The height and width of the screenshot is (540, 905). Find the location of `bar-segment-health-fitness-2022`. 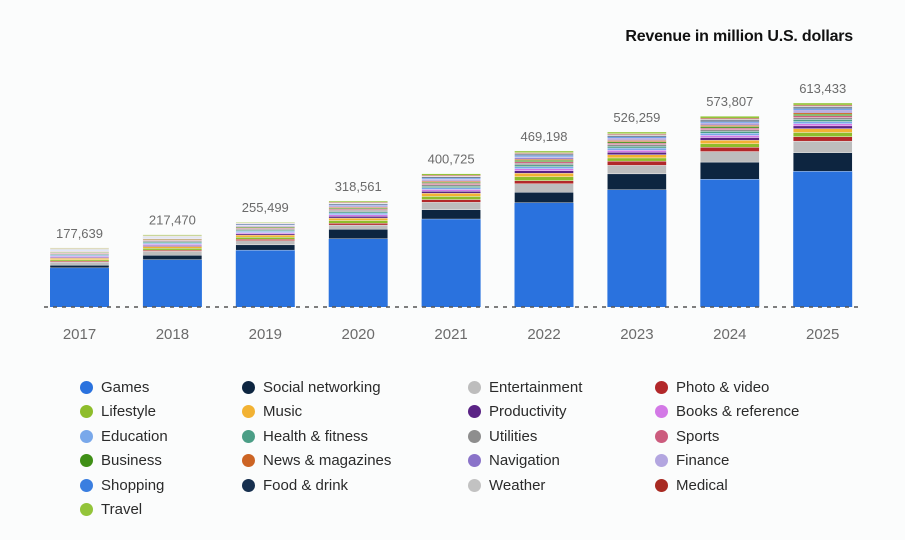

bar-segment-health-fitness-2022 is located at coordinates (544, 165).